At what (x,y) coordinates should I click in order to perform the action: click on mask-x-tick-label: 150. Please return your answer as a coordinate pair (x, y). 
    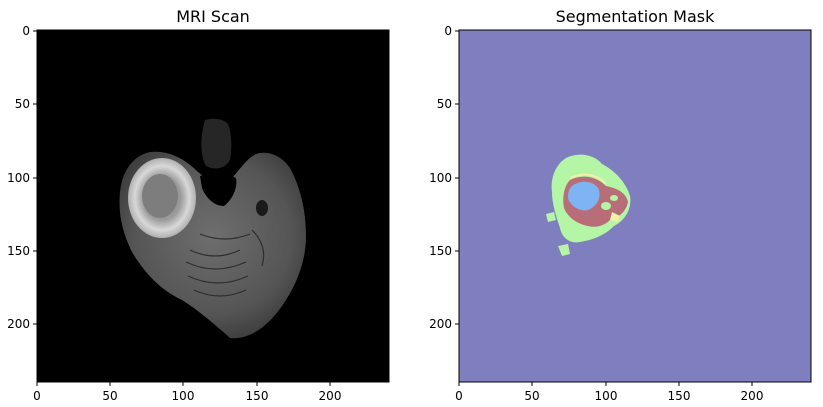
    Looking at the image, I should click on (679, 396).